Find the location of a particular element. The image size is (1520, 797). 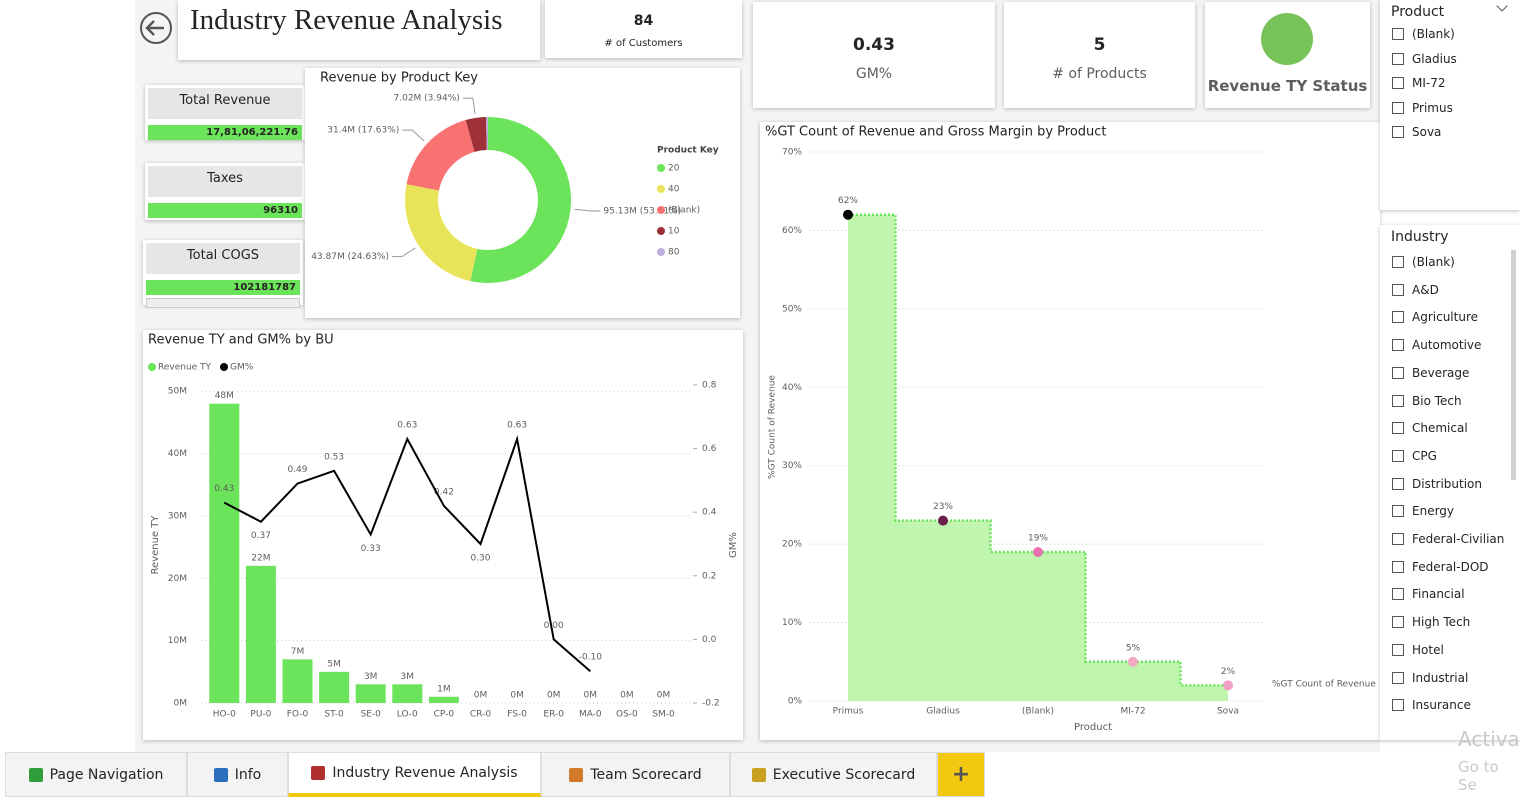

slicer-item: A&D is located at coordinates (1415, 290).